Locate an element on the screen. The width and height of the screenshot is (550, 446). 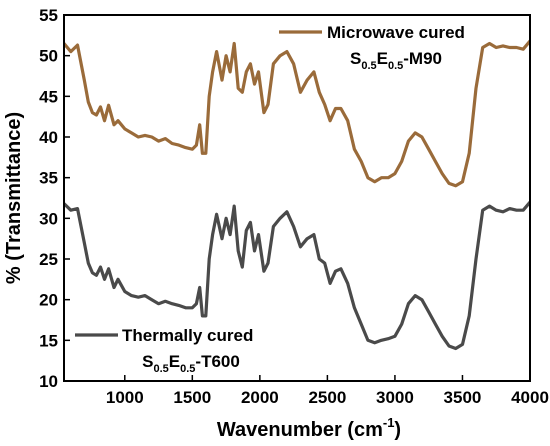
x-tick-label: 4000 is located at coordinates (530, 397).